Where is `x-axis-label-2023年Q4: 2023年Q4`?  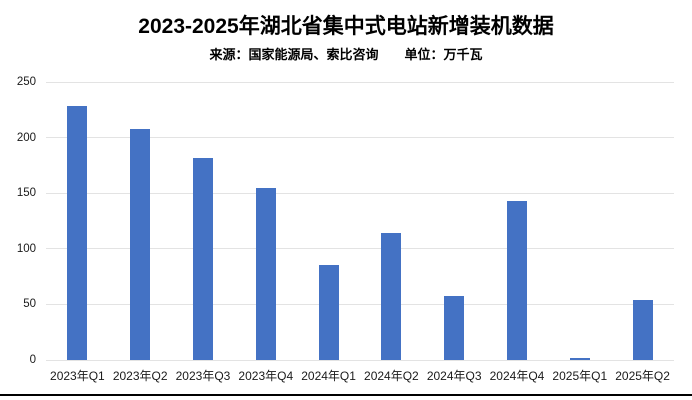
x-axis-label-2023年Q4: 2023年Q4 is located at coordinates (266, 376).